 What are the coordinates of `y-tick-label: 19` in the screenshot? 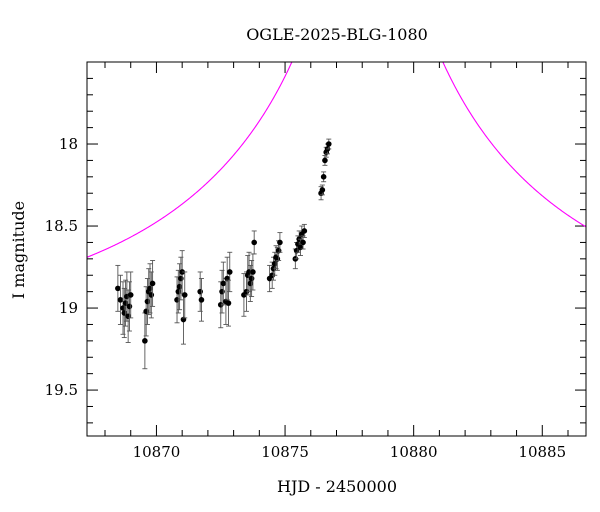 It's located at (68, 308).